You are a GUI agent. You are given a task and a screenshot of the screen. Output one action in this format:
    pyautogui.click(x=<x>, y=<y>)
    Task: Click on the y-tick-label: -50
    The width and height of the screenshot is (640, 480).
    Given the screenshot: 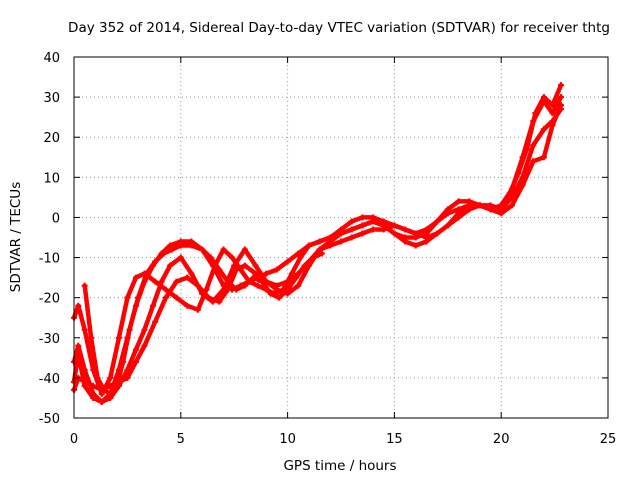 What is the action you would take?
    pyautogui.click(x=49, y=419)
    